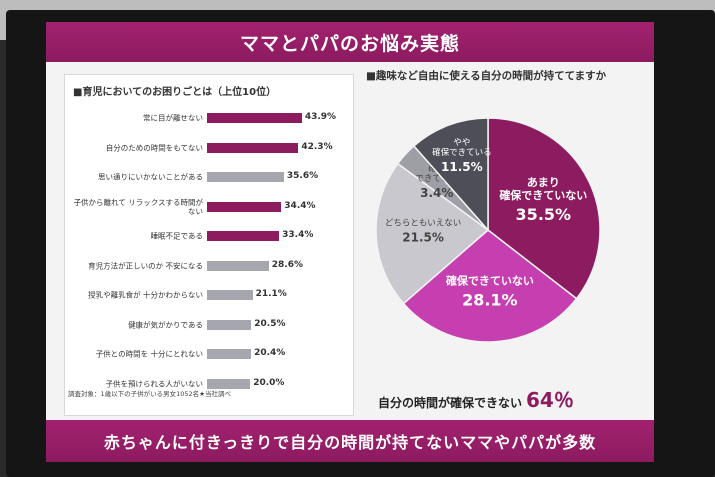 Image resolution: width=715 pixels, height=477 pixels. Describe the element at coordinates (138, 206) in the screenshot. I see `bar-category-label: 子供から離れて リラックスする時間がない` at that location.